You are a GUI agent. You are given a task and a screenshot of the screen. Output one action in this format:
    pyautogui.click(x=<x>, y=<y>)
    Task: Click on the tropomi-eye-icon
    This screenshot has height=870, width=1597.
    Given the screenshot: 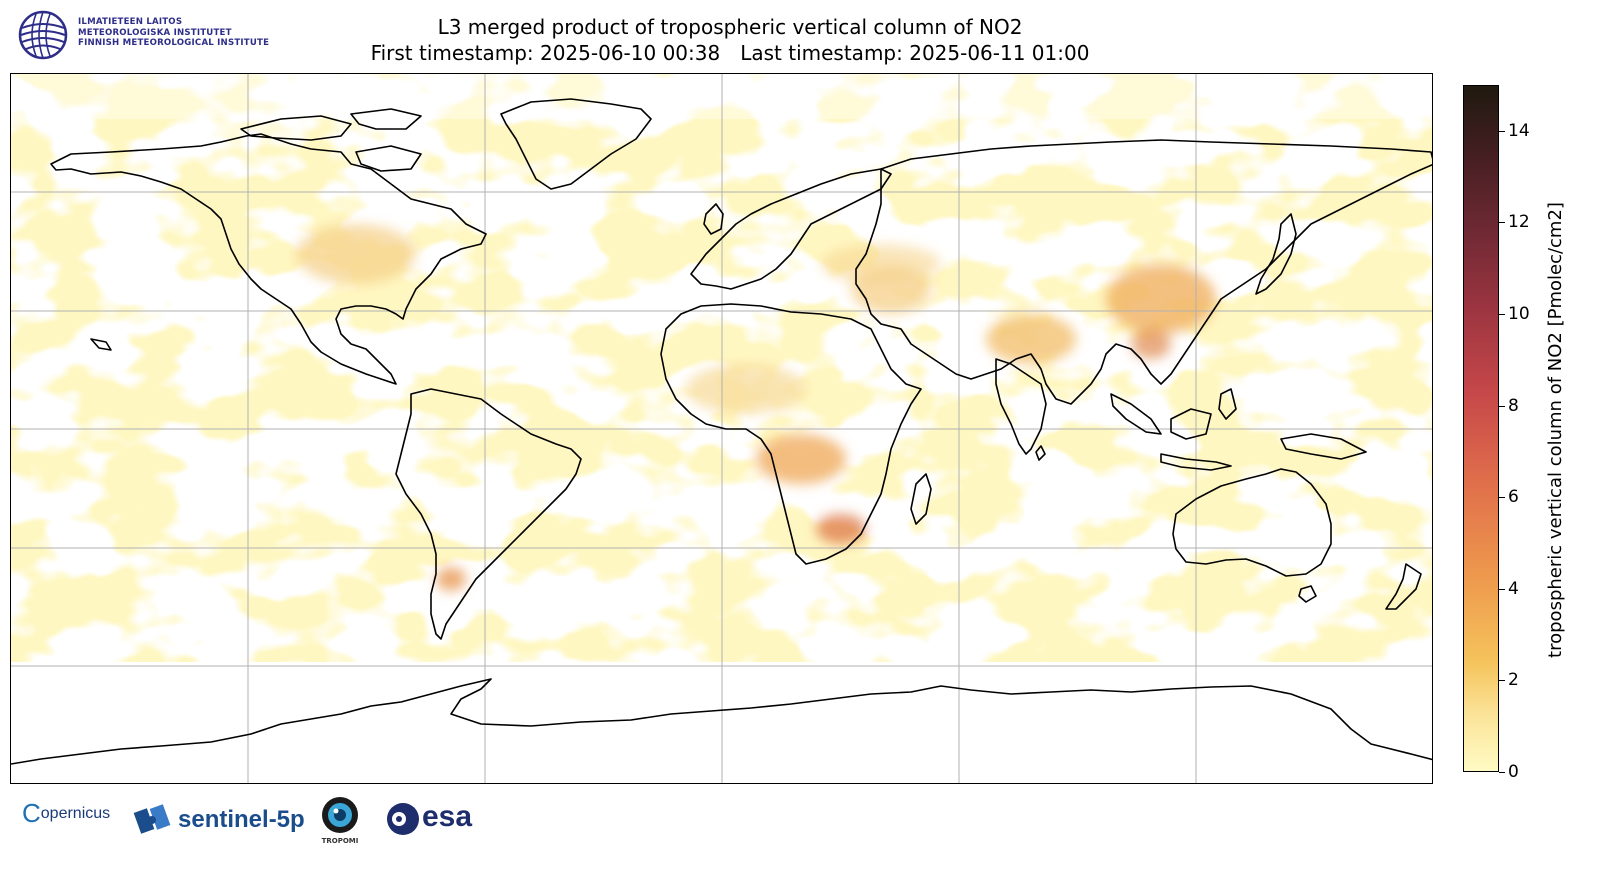 What is the action you would take?
    pyautogui.click(x=340, y=815)
    